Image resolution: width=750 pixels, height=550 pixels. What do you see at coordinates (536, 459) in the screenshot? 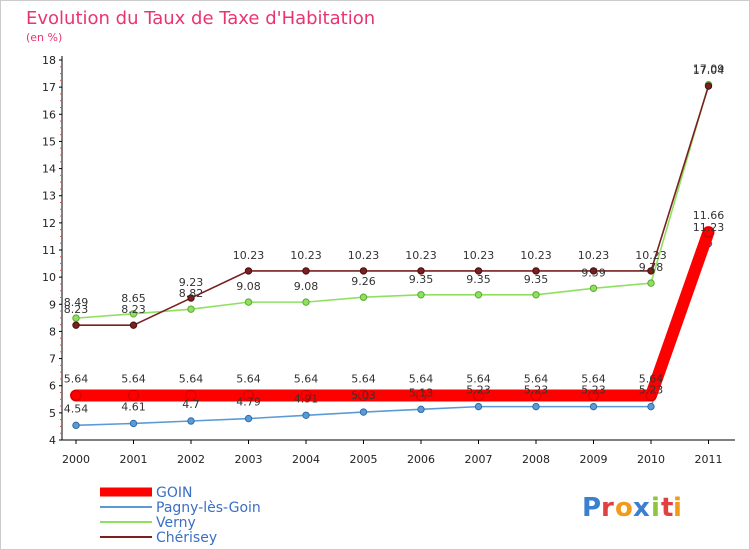
I see `x-tick-label: 2008` at bounding box center [536, 459].